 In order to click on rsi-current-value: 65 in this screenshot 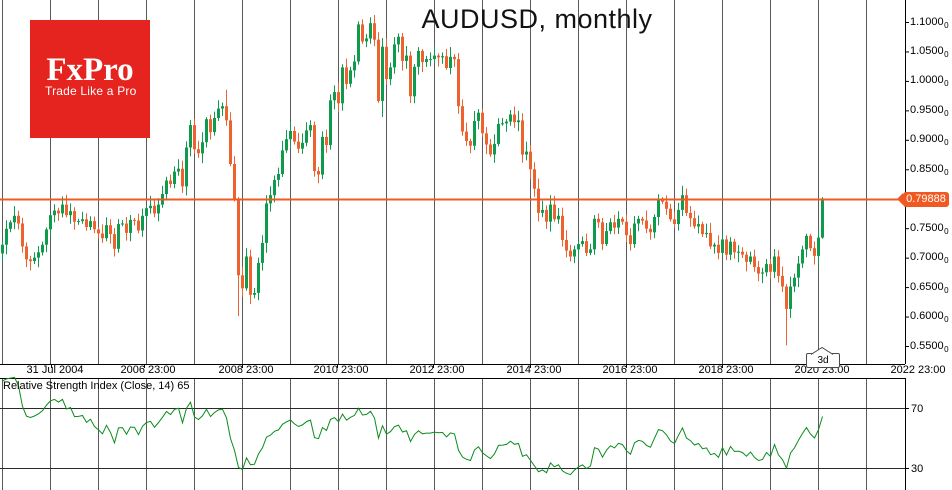, I will do `click(183, 386)`.